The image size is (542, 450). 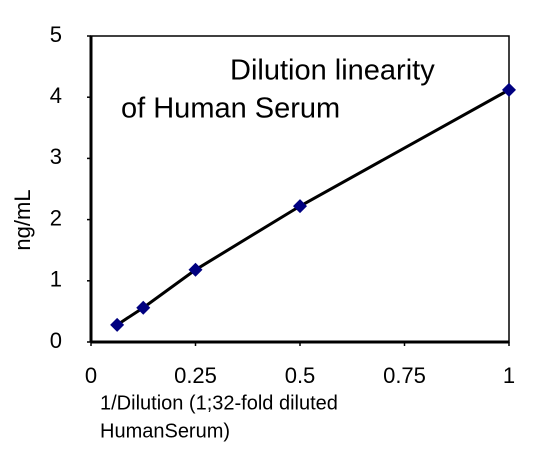 I want to click on chart-title: Dilution linearity, so click(x=332, y=71).